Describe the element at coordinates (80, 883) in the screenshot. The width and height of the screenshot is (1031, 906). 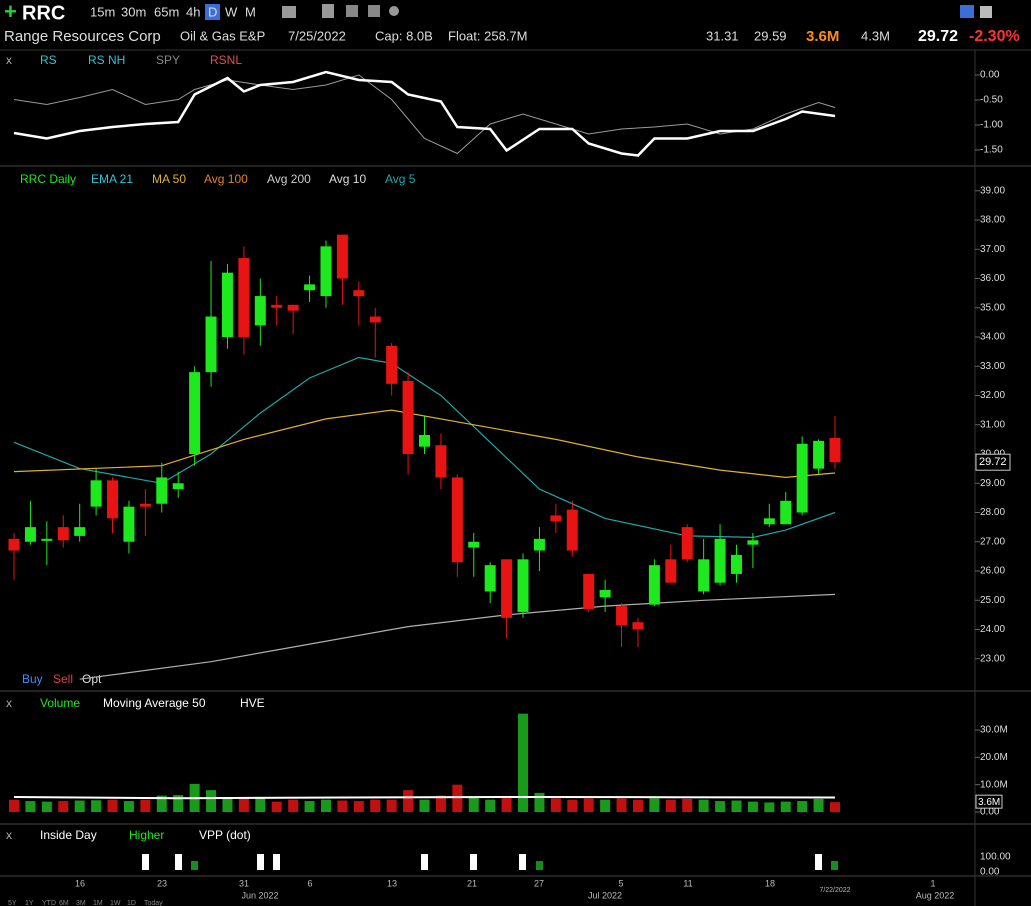
I see `x-tick-label: 16` at that location.